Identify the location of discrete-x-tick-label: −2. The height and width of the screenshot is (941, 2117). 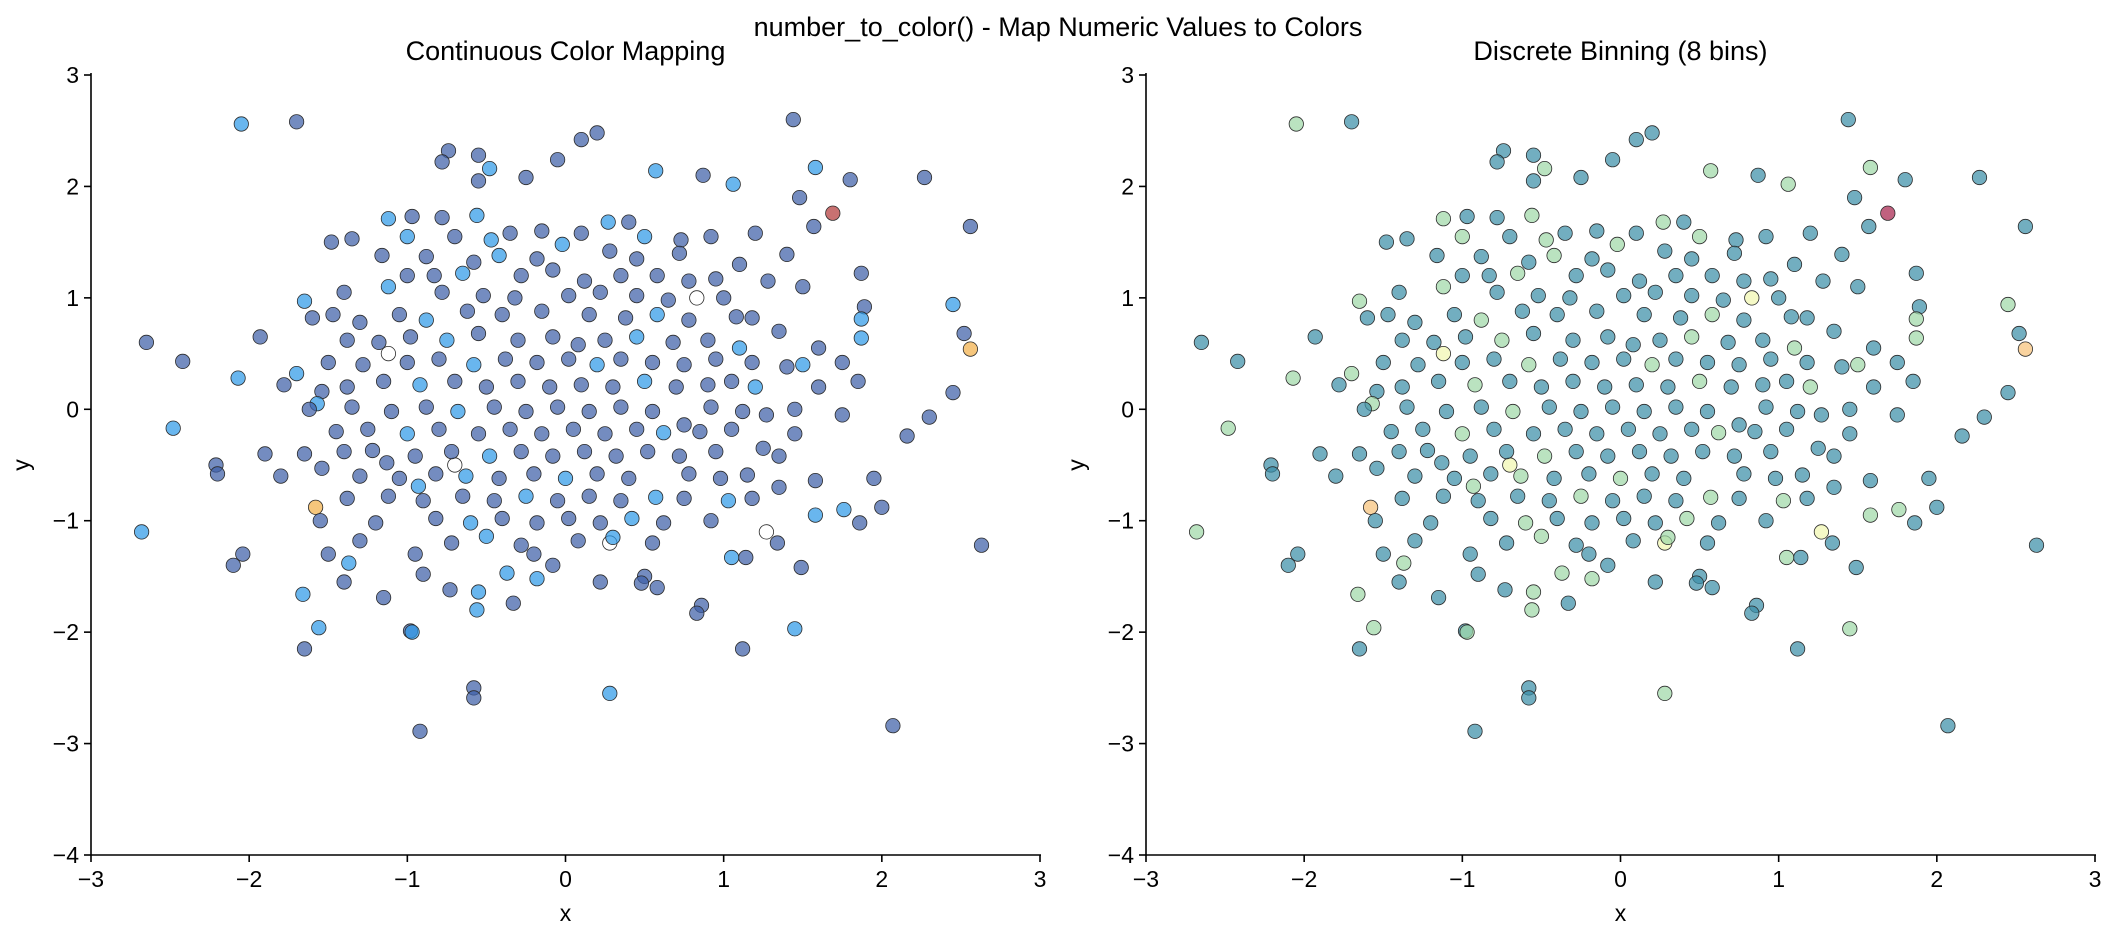
(1304, 879).